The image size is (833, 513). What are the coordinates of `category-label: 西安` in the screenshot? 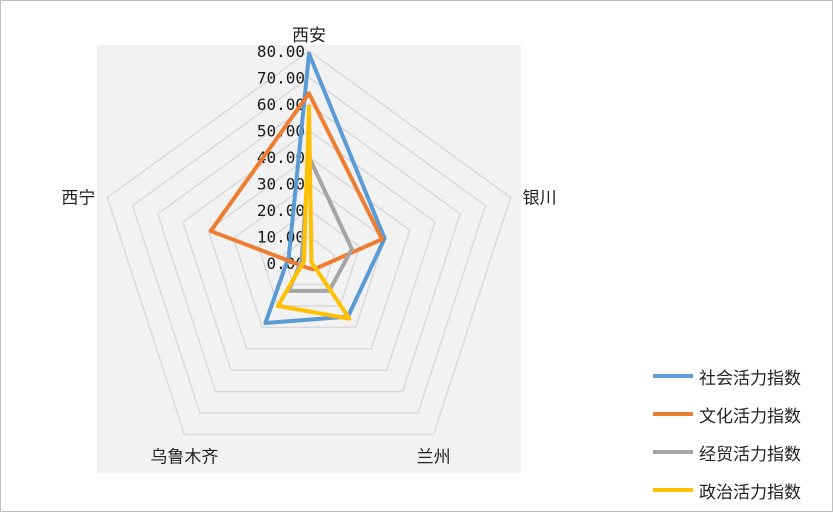 It's located at (309, 36).